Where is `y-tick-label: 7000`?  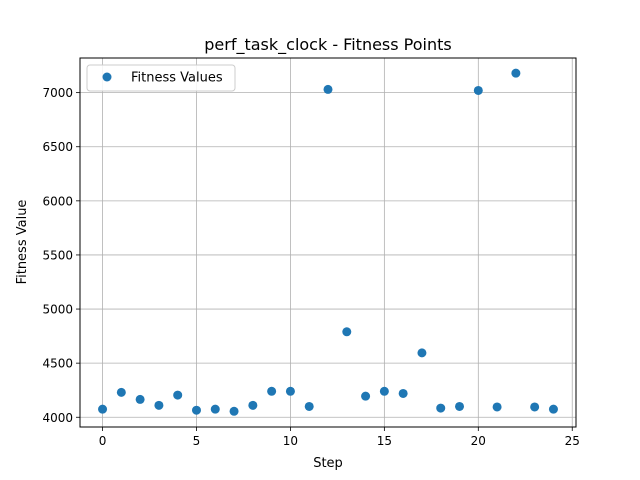
y-tick-label: 7000 is located at coordinates (57, 93).